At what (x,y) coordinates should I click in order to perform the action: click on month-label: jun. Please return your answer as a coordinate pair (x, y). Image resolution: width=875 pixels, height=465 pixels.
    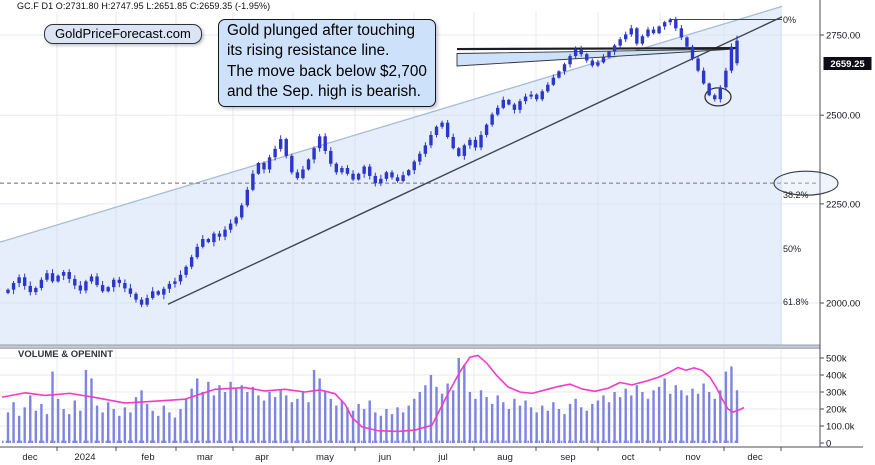
    Looking at the image, I should click on (385, 457).